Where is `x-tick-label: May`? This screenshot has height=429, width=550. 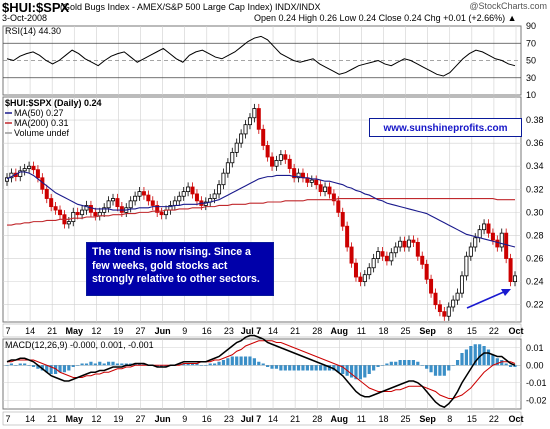
x-tick-label: May is located at coordinates (75, 331).